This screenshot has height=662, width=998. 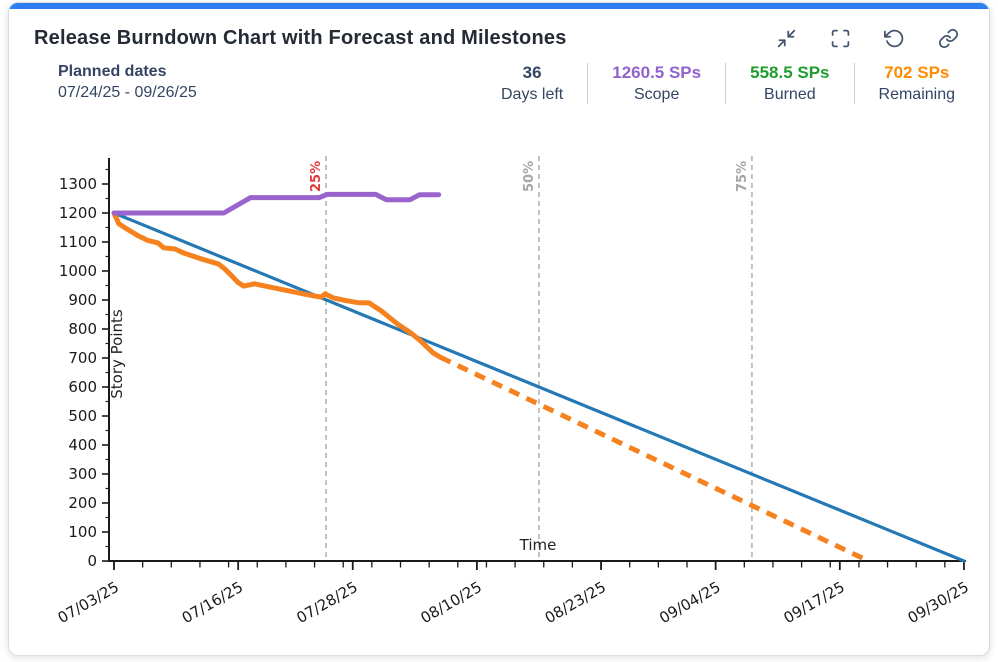 What do you see at coordinates (82, 300) in the screenshot?
I see `y-tick-label: 900` at bounding box center [82, 300].